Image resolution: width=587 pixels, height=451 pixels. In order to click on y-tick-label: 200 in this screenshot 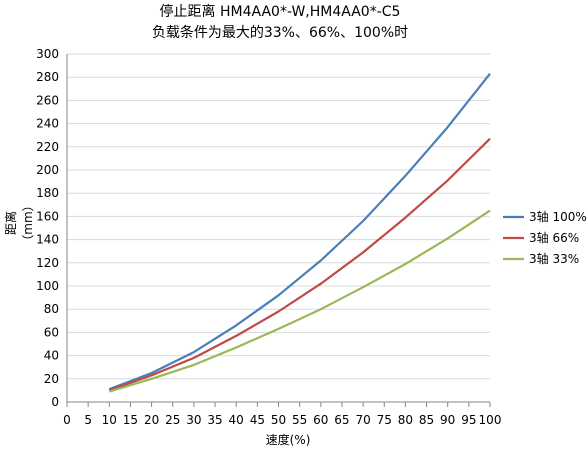, I will do `click(47, 170)`.